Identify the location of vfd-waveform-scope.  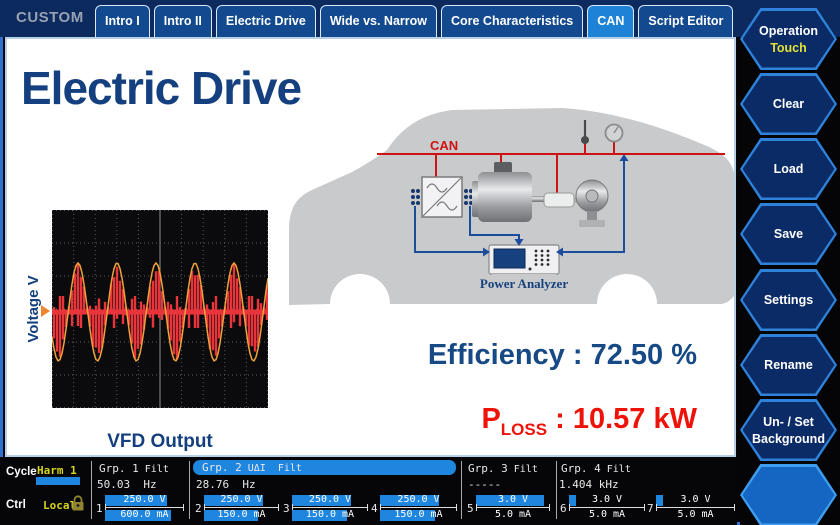
(160, 309).